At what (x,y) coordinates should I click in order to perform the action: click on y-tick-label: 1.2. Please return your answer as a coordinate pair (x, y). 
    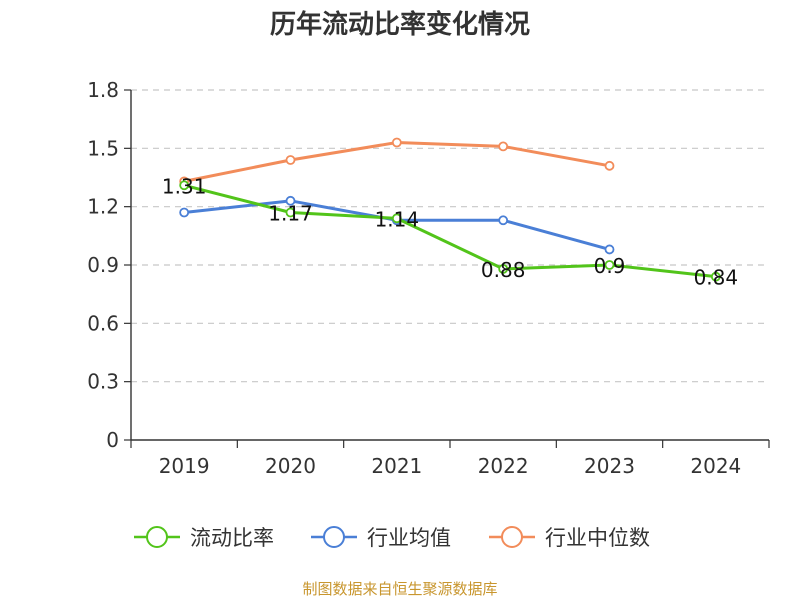
    Looking at the image, I should click on (103, 207).